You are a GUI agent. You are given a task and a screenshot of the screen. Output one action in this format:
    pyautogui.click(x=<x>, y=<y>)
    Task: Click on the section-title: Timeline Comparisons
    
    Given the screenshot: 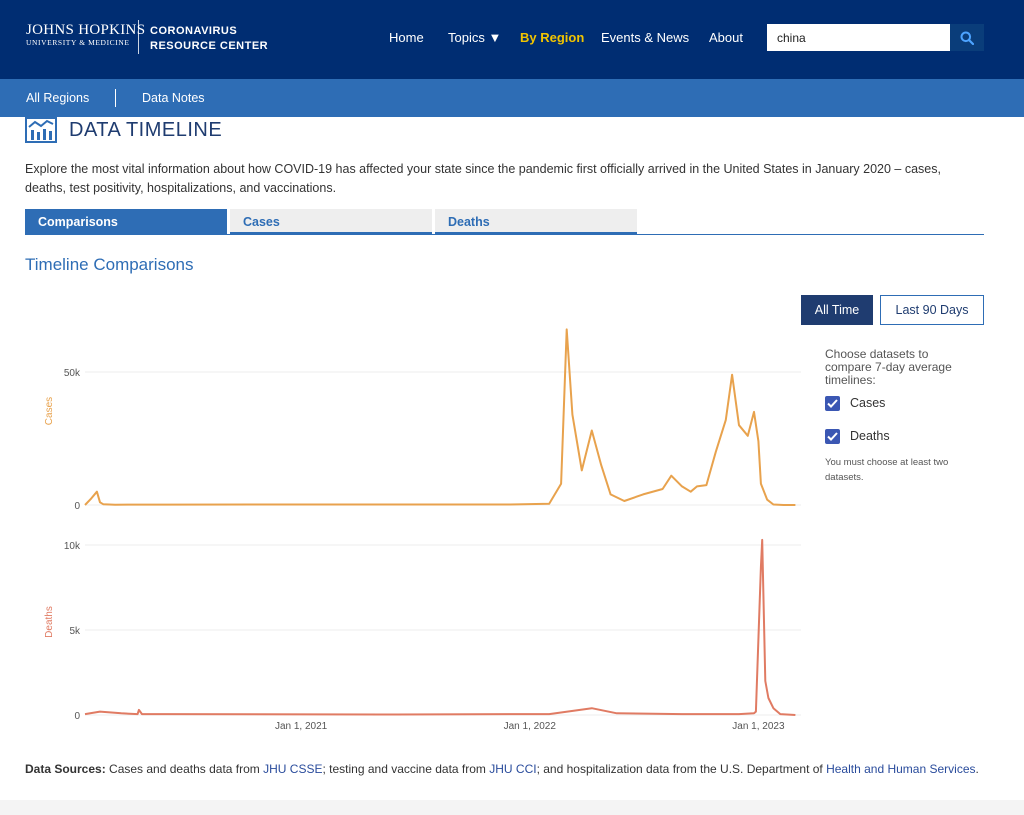 What is the action you would take?
    pyautogui.click(x=109, y=264)
    